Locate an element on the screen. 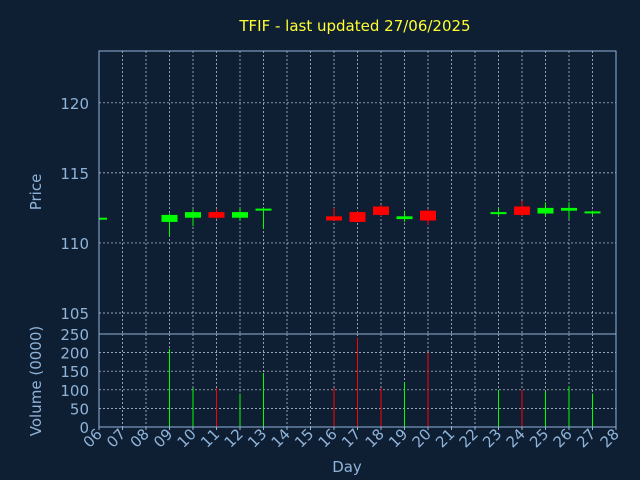  x-tick-label: 25 is located at coordinates (539, 438).